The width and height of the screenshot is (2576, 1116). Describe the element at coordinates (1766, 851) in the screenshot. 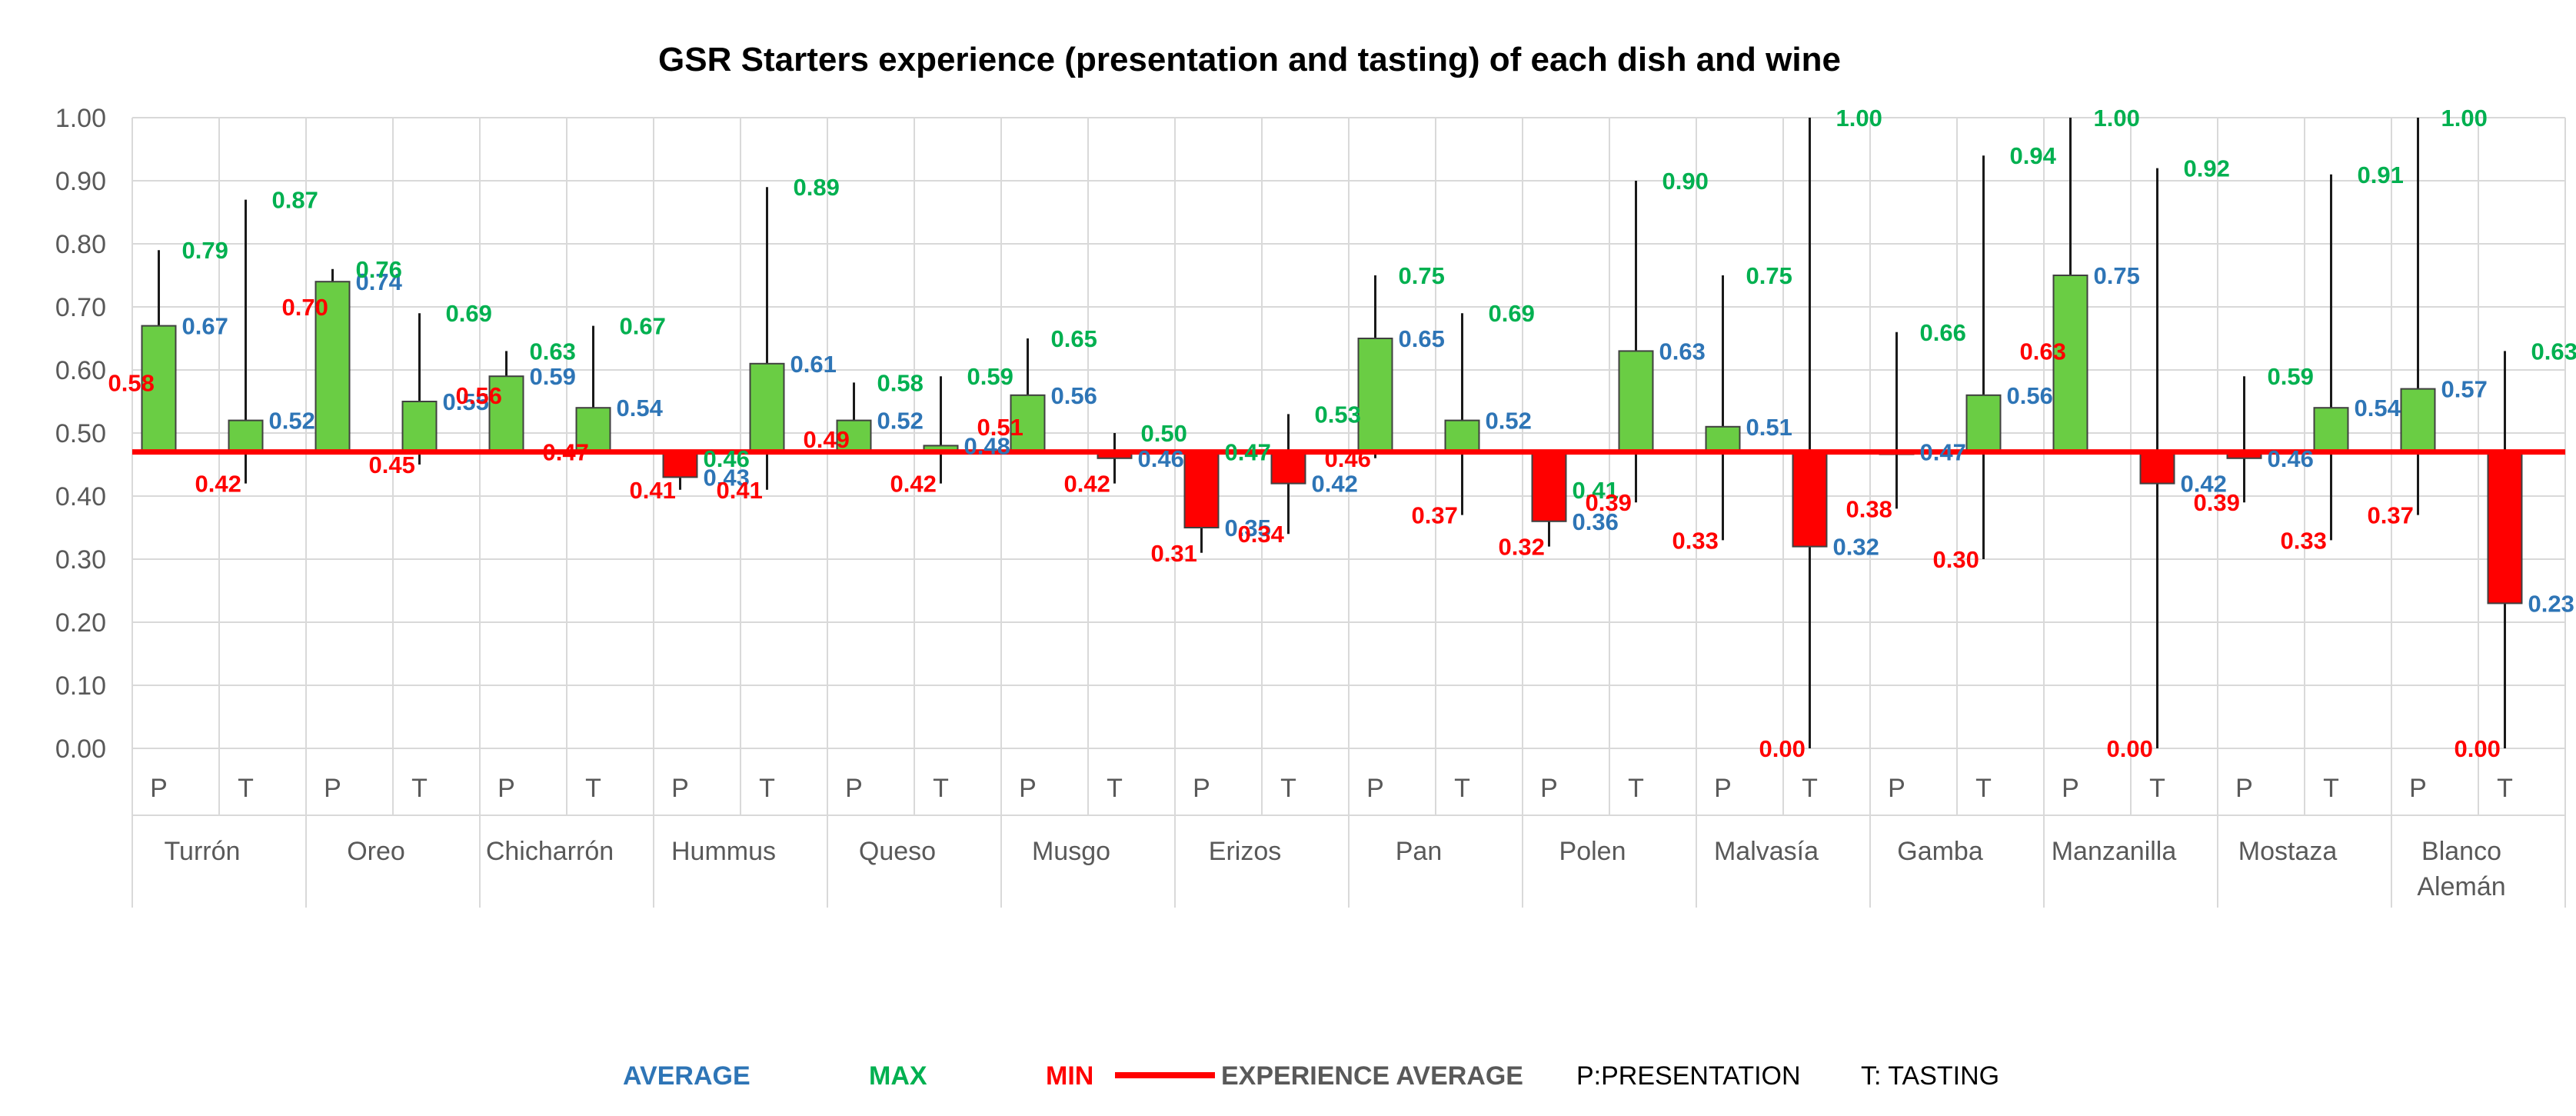

I see `category-label: Malvasía` at that location.